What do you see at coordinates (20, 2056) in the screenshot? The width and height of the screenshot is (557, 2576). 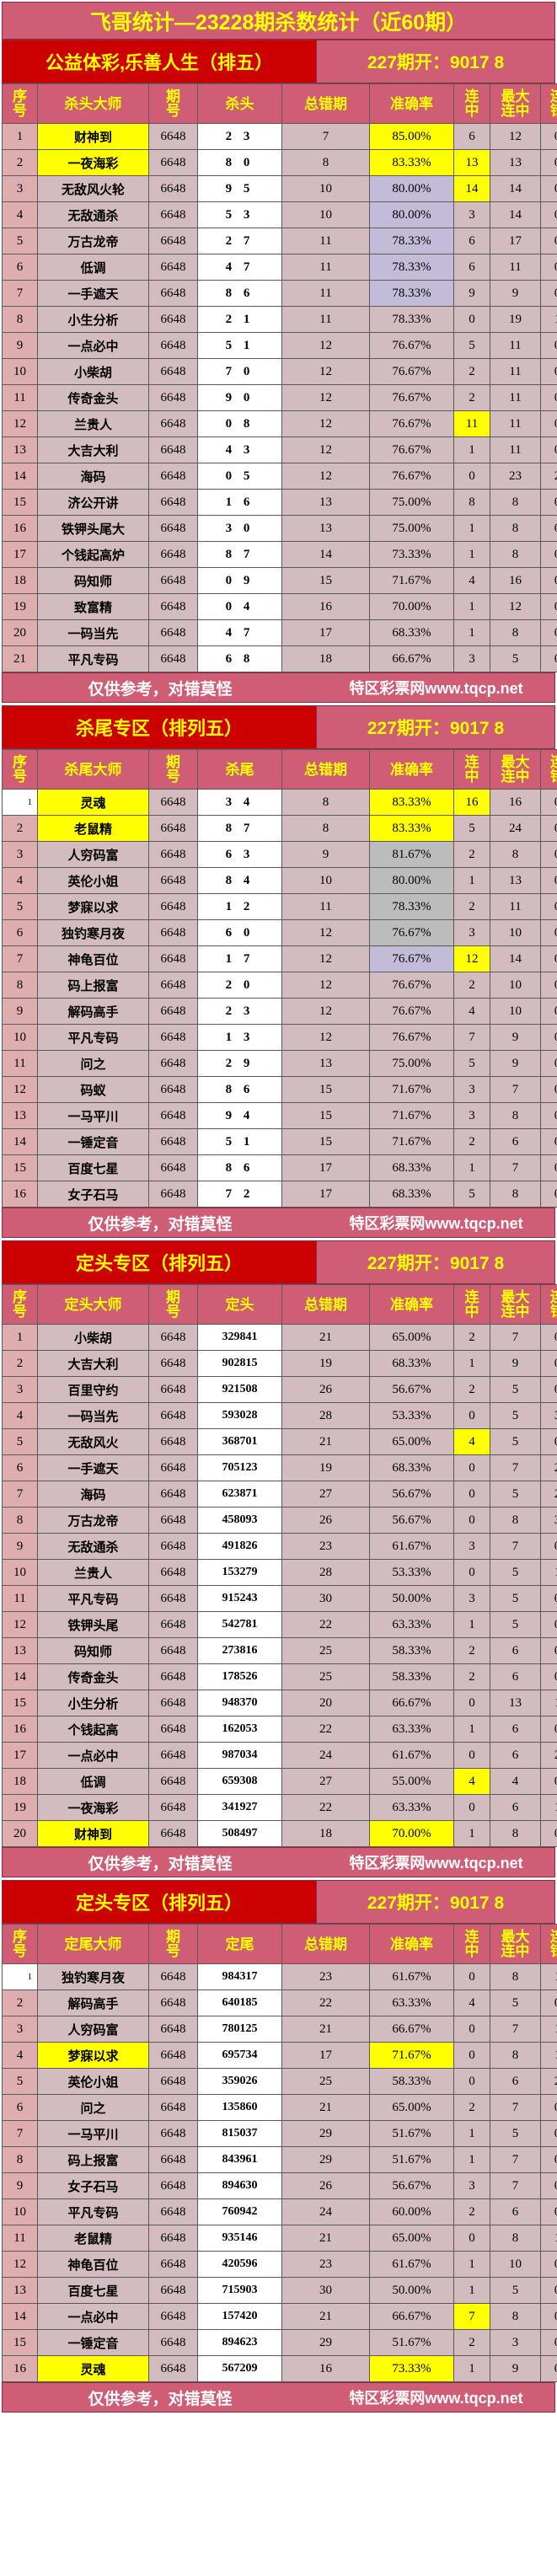 I see `cell-index: 4` at bounding box center [20, 2056].